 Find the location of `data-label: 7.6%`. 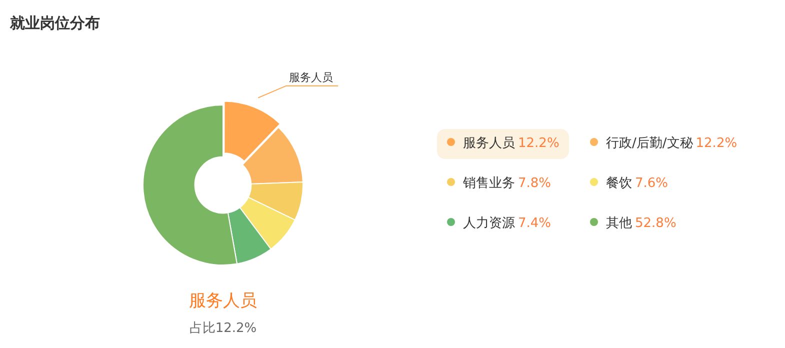

data-label: 7.6% is located at coordinates (651, 183).